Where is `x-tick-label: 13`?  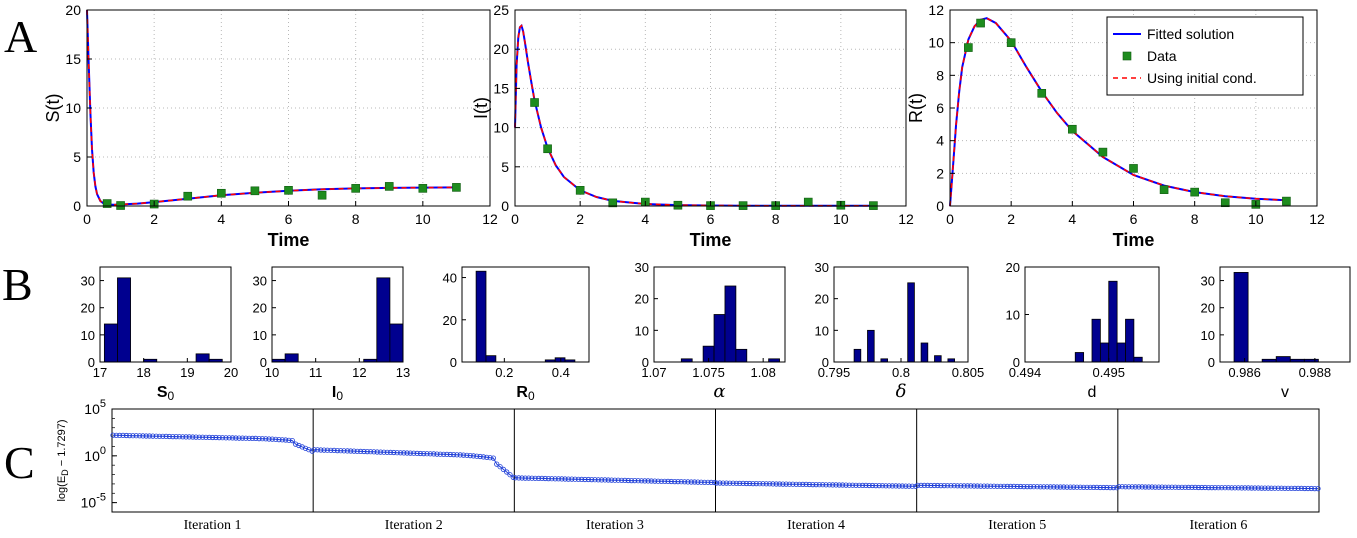 x-tick-label: 13 is located at coordinates (403, 372).